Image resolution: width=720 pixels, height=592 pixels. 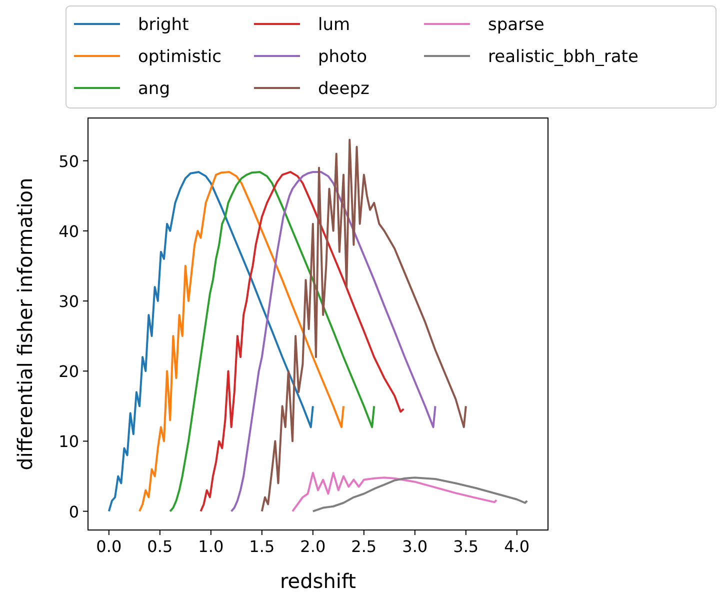 What do you see at coordinates (364, 546) in the screenshot?
I see `x-tick-label: 2.5` at bounding box center [364, 546].